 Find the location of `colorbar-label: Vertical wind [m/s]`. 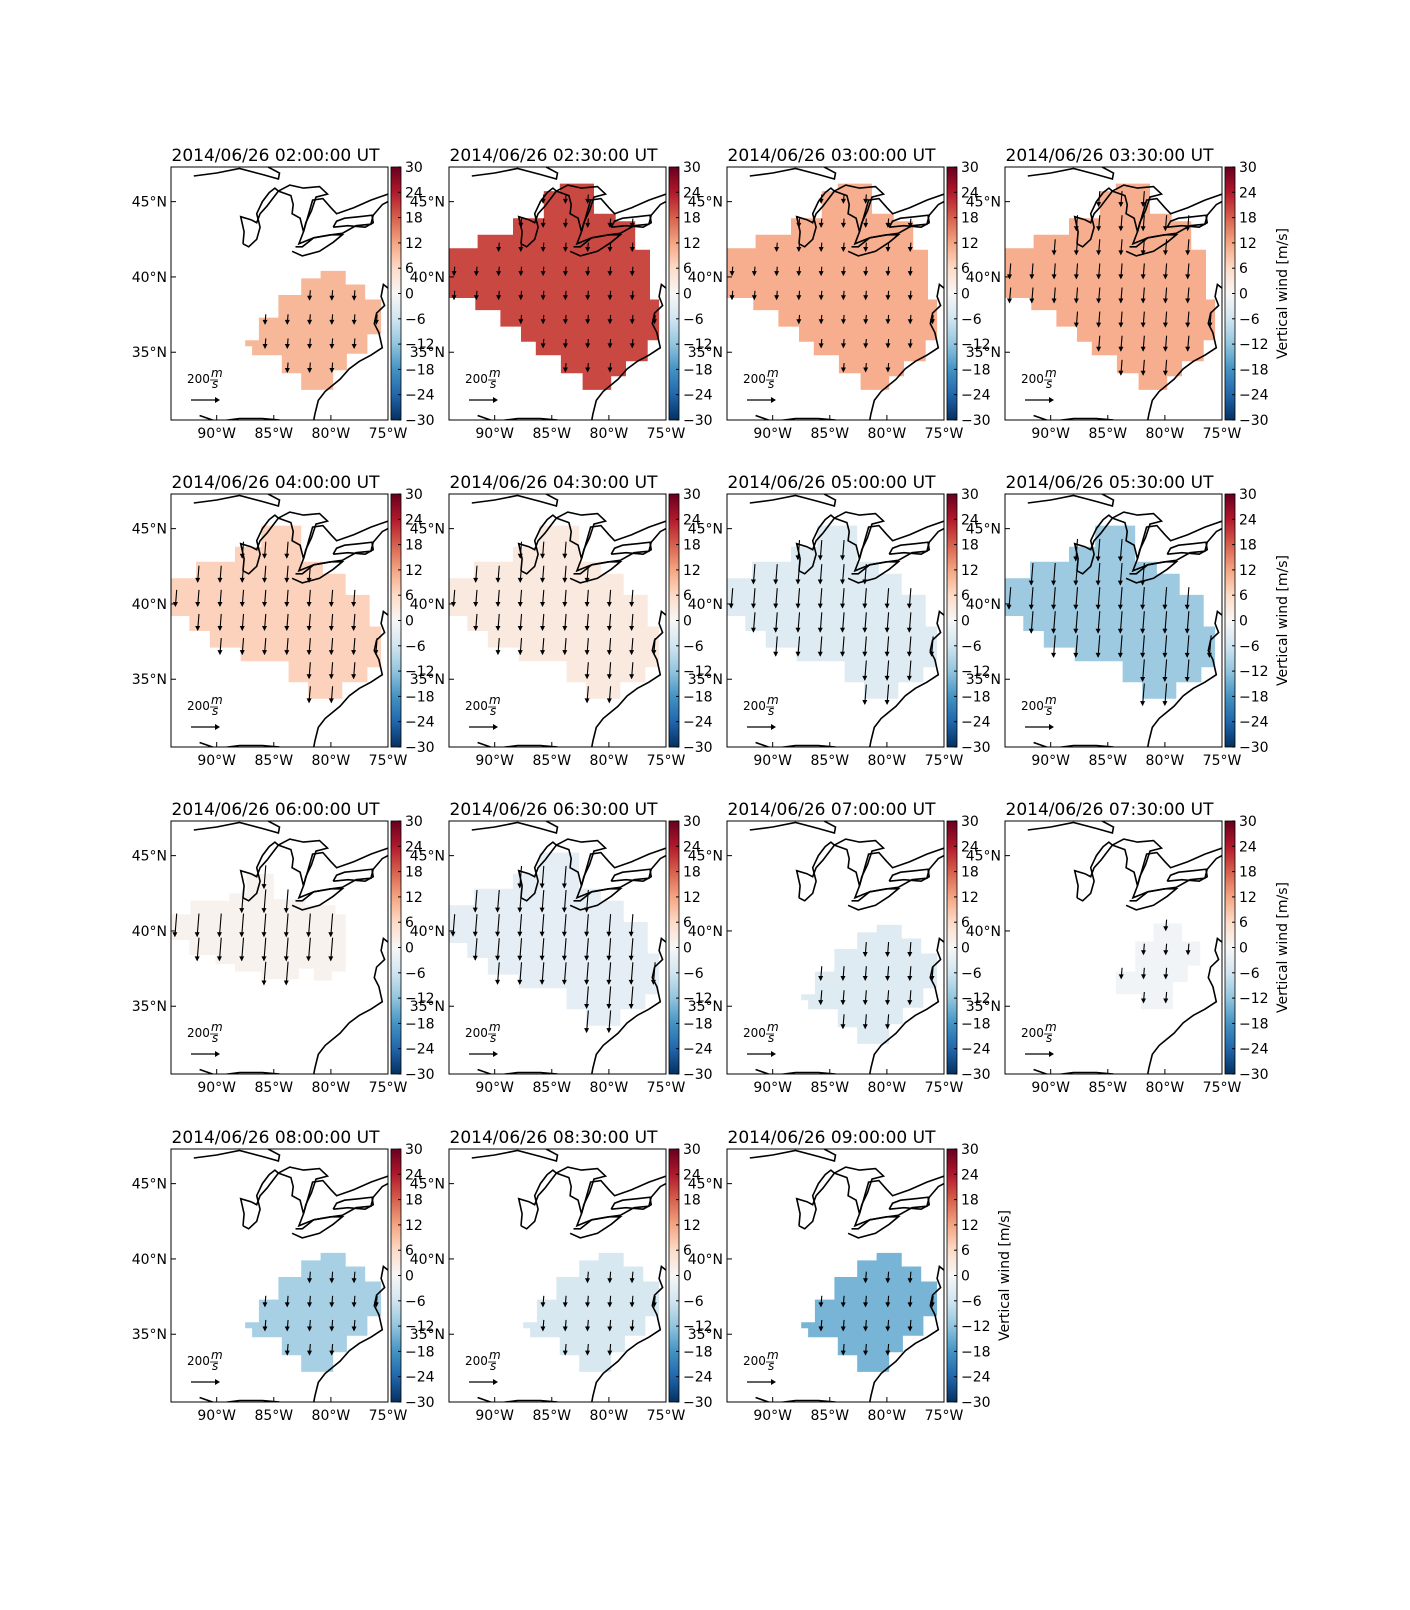

colorbar-label: Vertical wind [m/s] is located at coordinates (1005, 1275).